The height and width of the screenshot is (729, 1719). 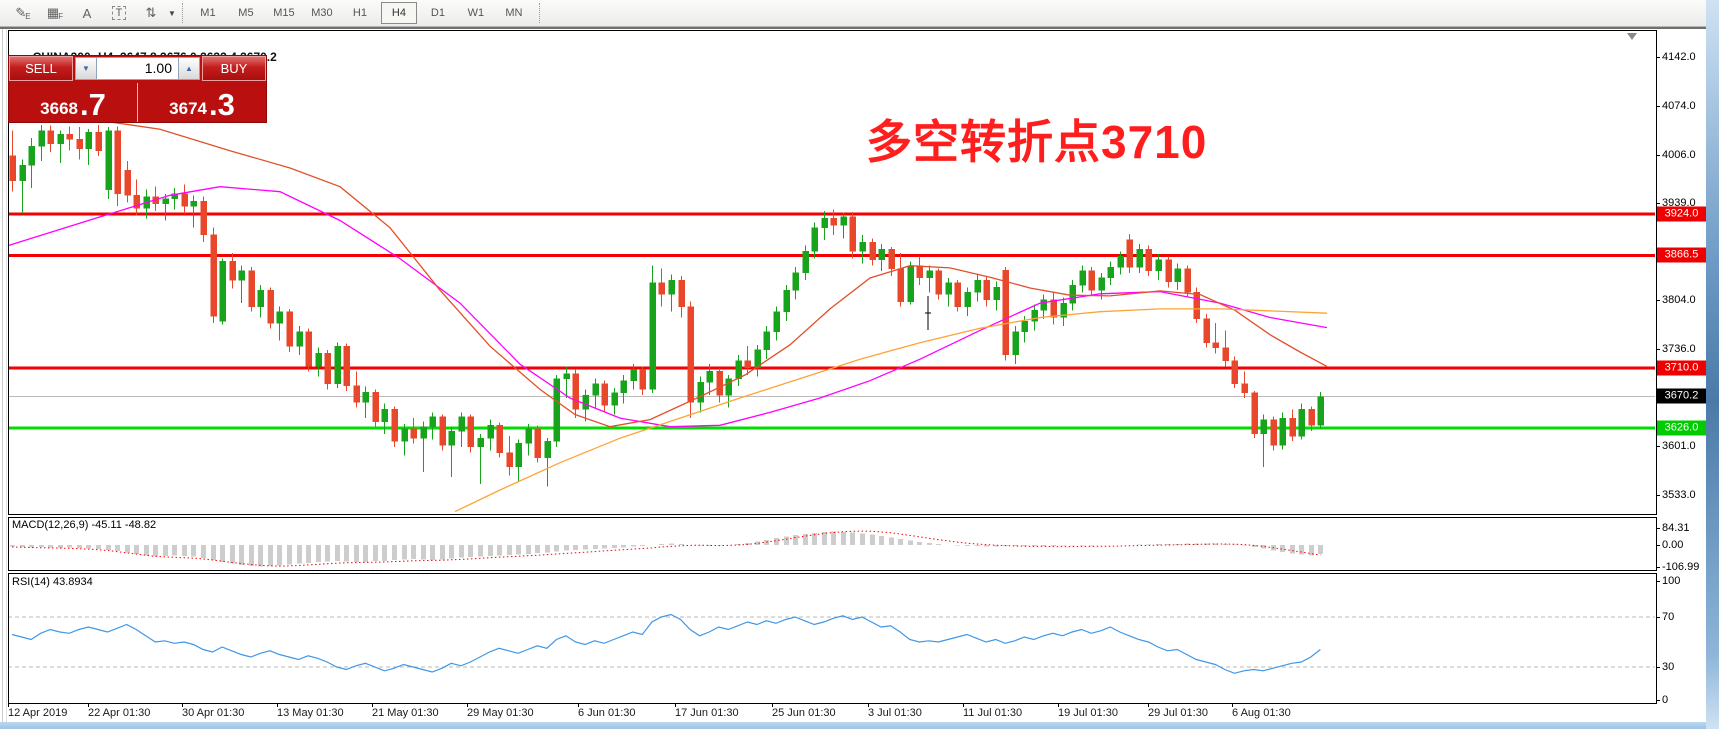 I want to click on date-label: 30 Apr 01:30, so click(x=213, y=713).